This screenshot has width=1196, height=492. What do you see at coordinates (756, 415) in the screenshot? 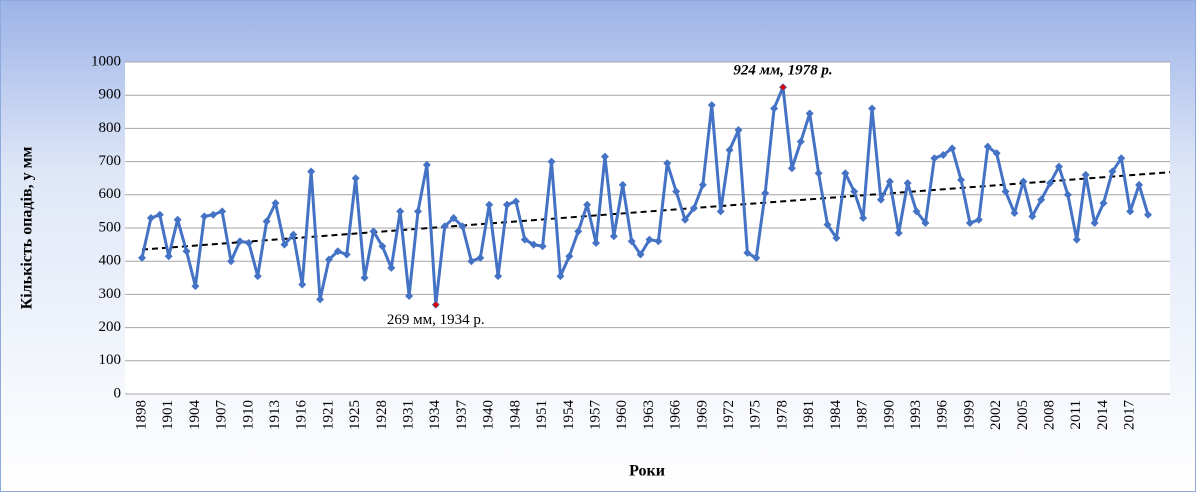
I see `x-tick-label: 1975` at bounding box center [756, 415].